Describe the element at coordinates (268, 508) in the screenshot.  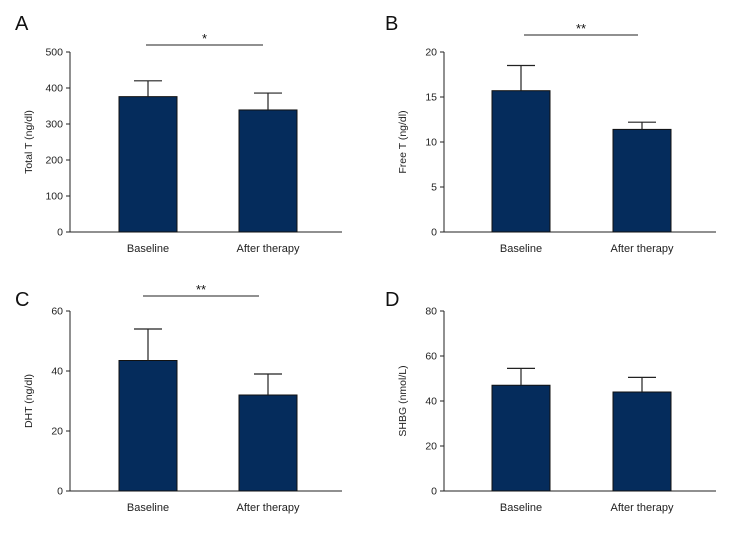
I see `category-label-c-1: After therapy` at that location.